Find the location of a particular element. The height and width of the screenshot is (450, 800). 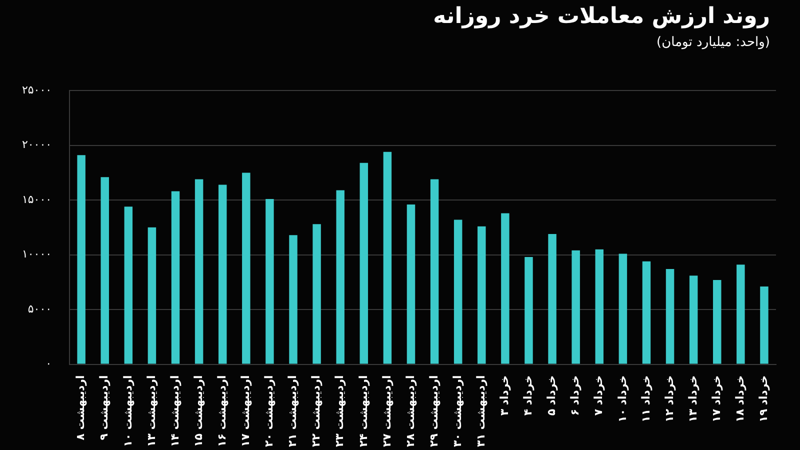

x-tick-label: ۹ اردیبهشت is located at coordinates (104, 407).